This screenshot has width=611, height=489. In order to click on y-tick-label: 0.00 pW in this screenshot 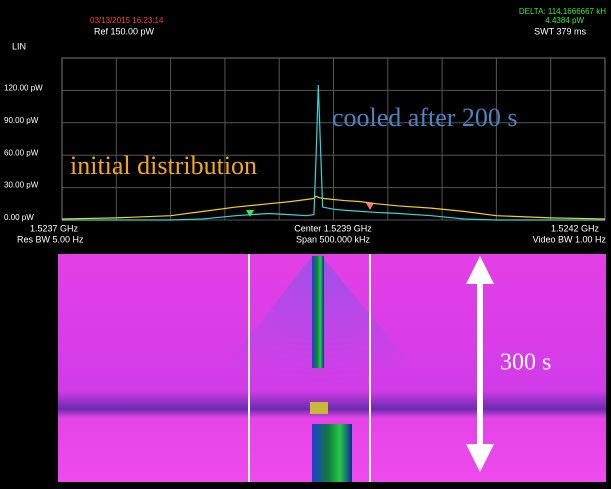, I will do `click(19, 217)`.